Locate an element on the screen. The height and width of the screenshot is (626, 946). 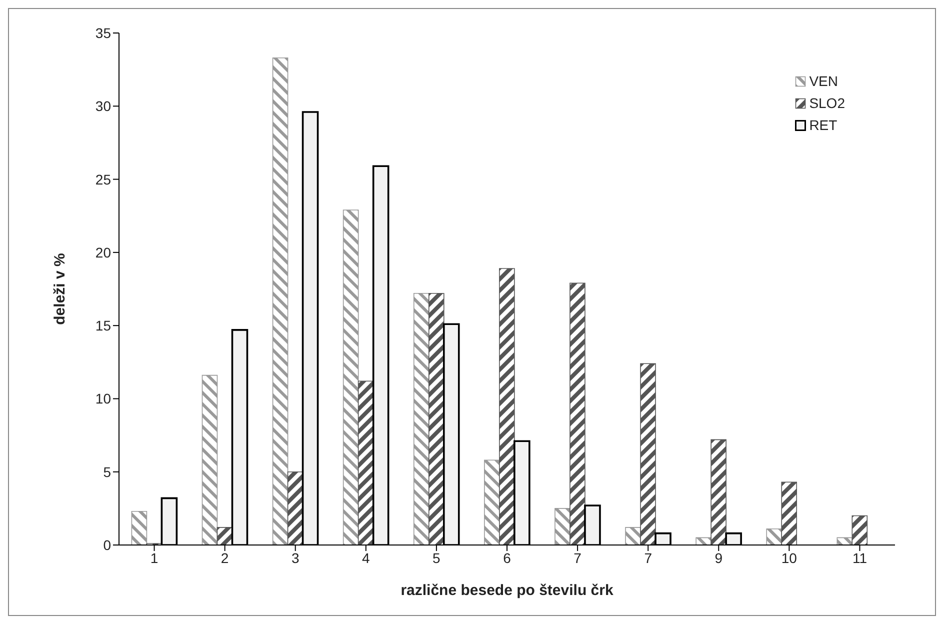
legend-label: SLO2 is located at coordinates (827, 103).